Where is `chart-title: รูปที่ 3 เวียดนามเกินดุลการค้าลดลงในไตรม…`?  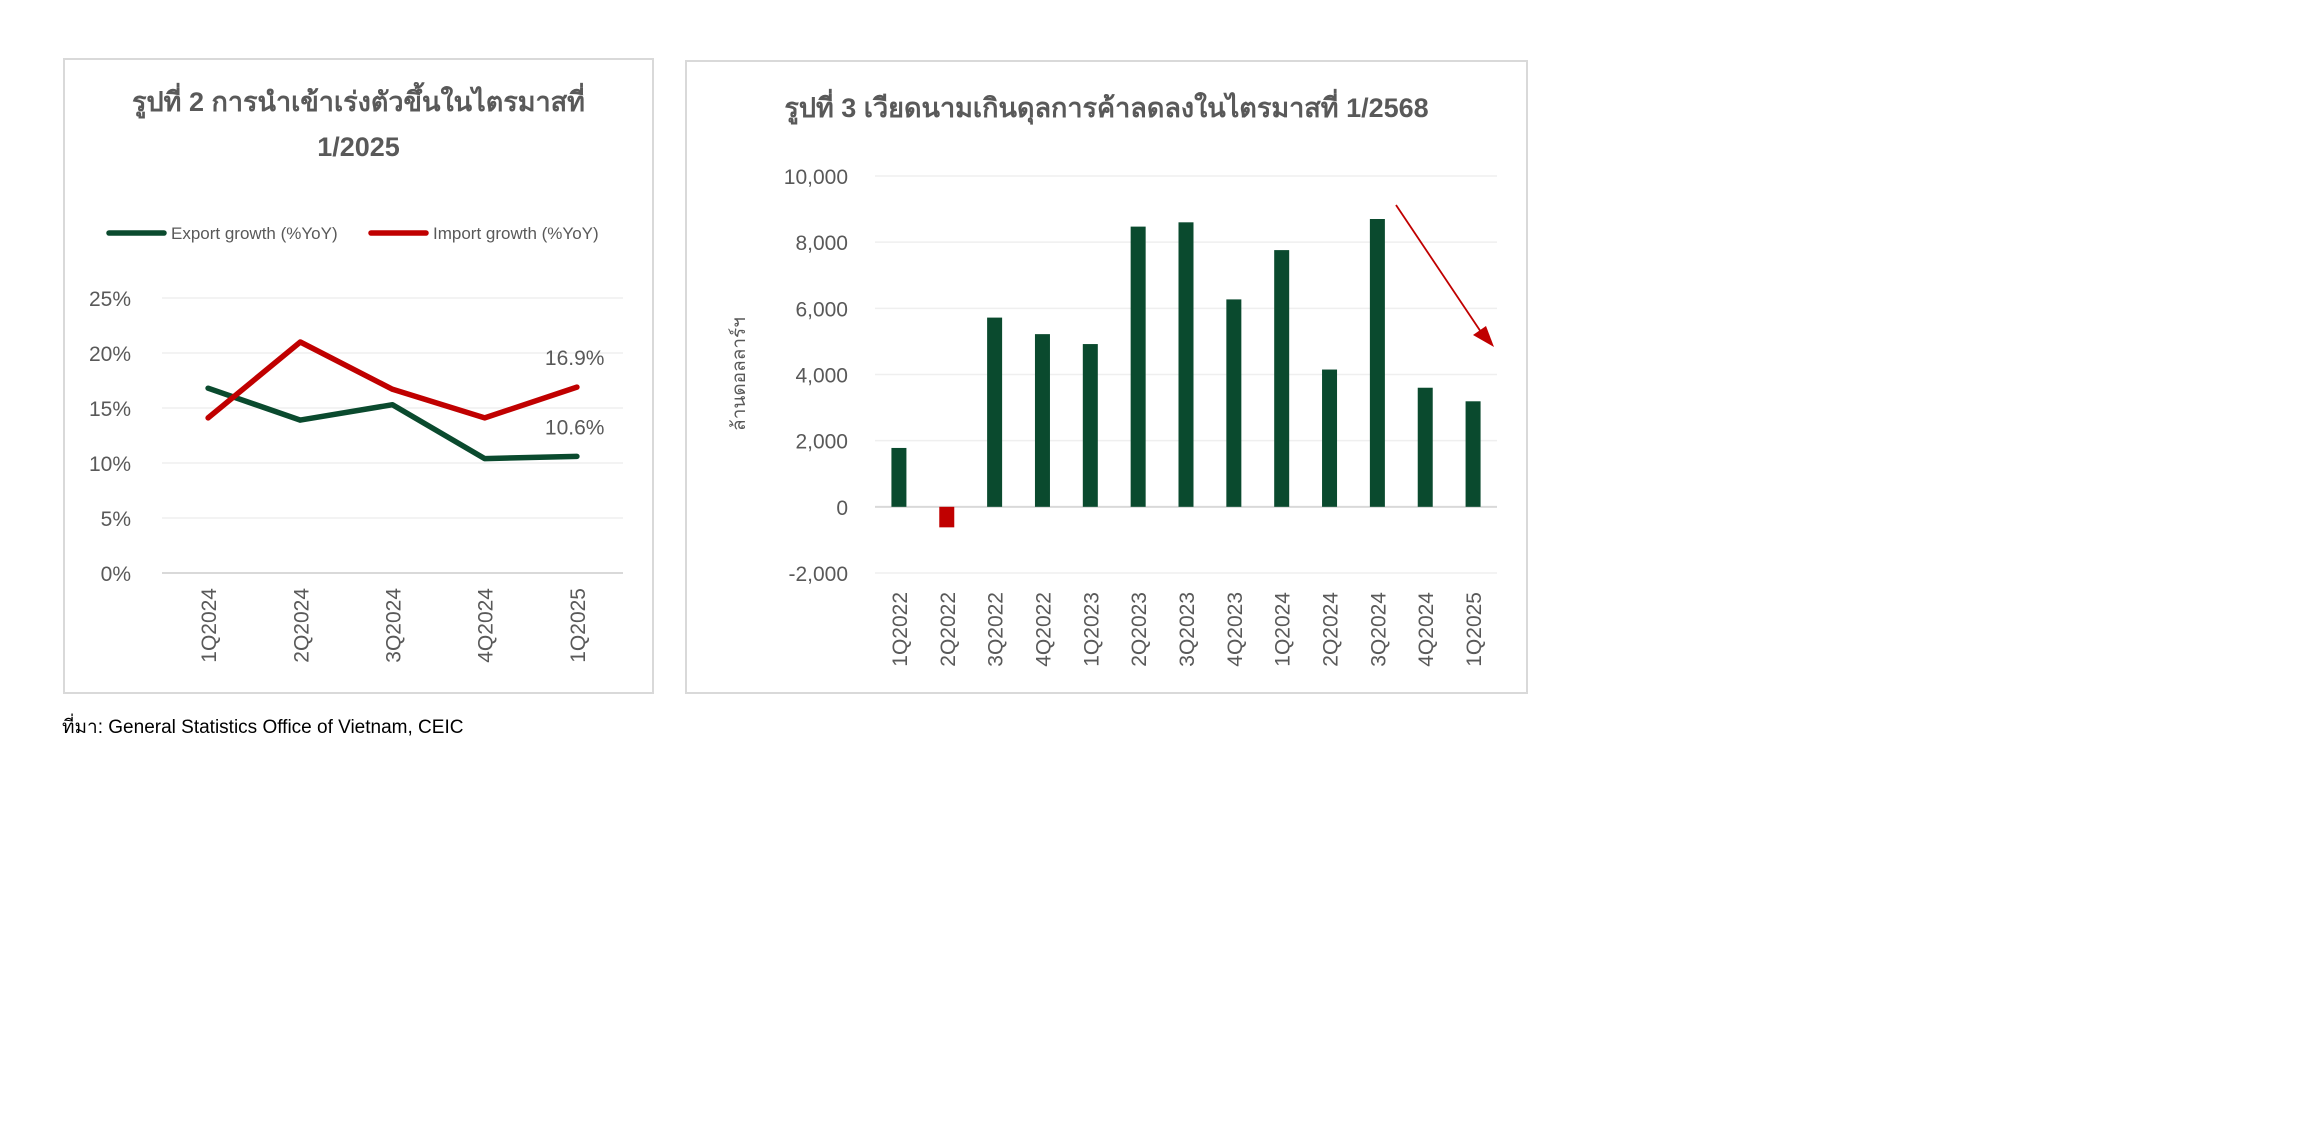
chart-title: รูปที่ 3 เวียดนามเกินดุลการค้าลดลงในไตรม… is located at coordinates (1106, 108).